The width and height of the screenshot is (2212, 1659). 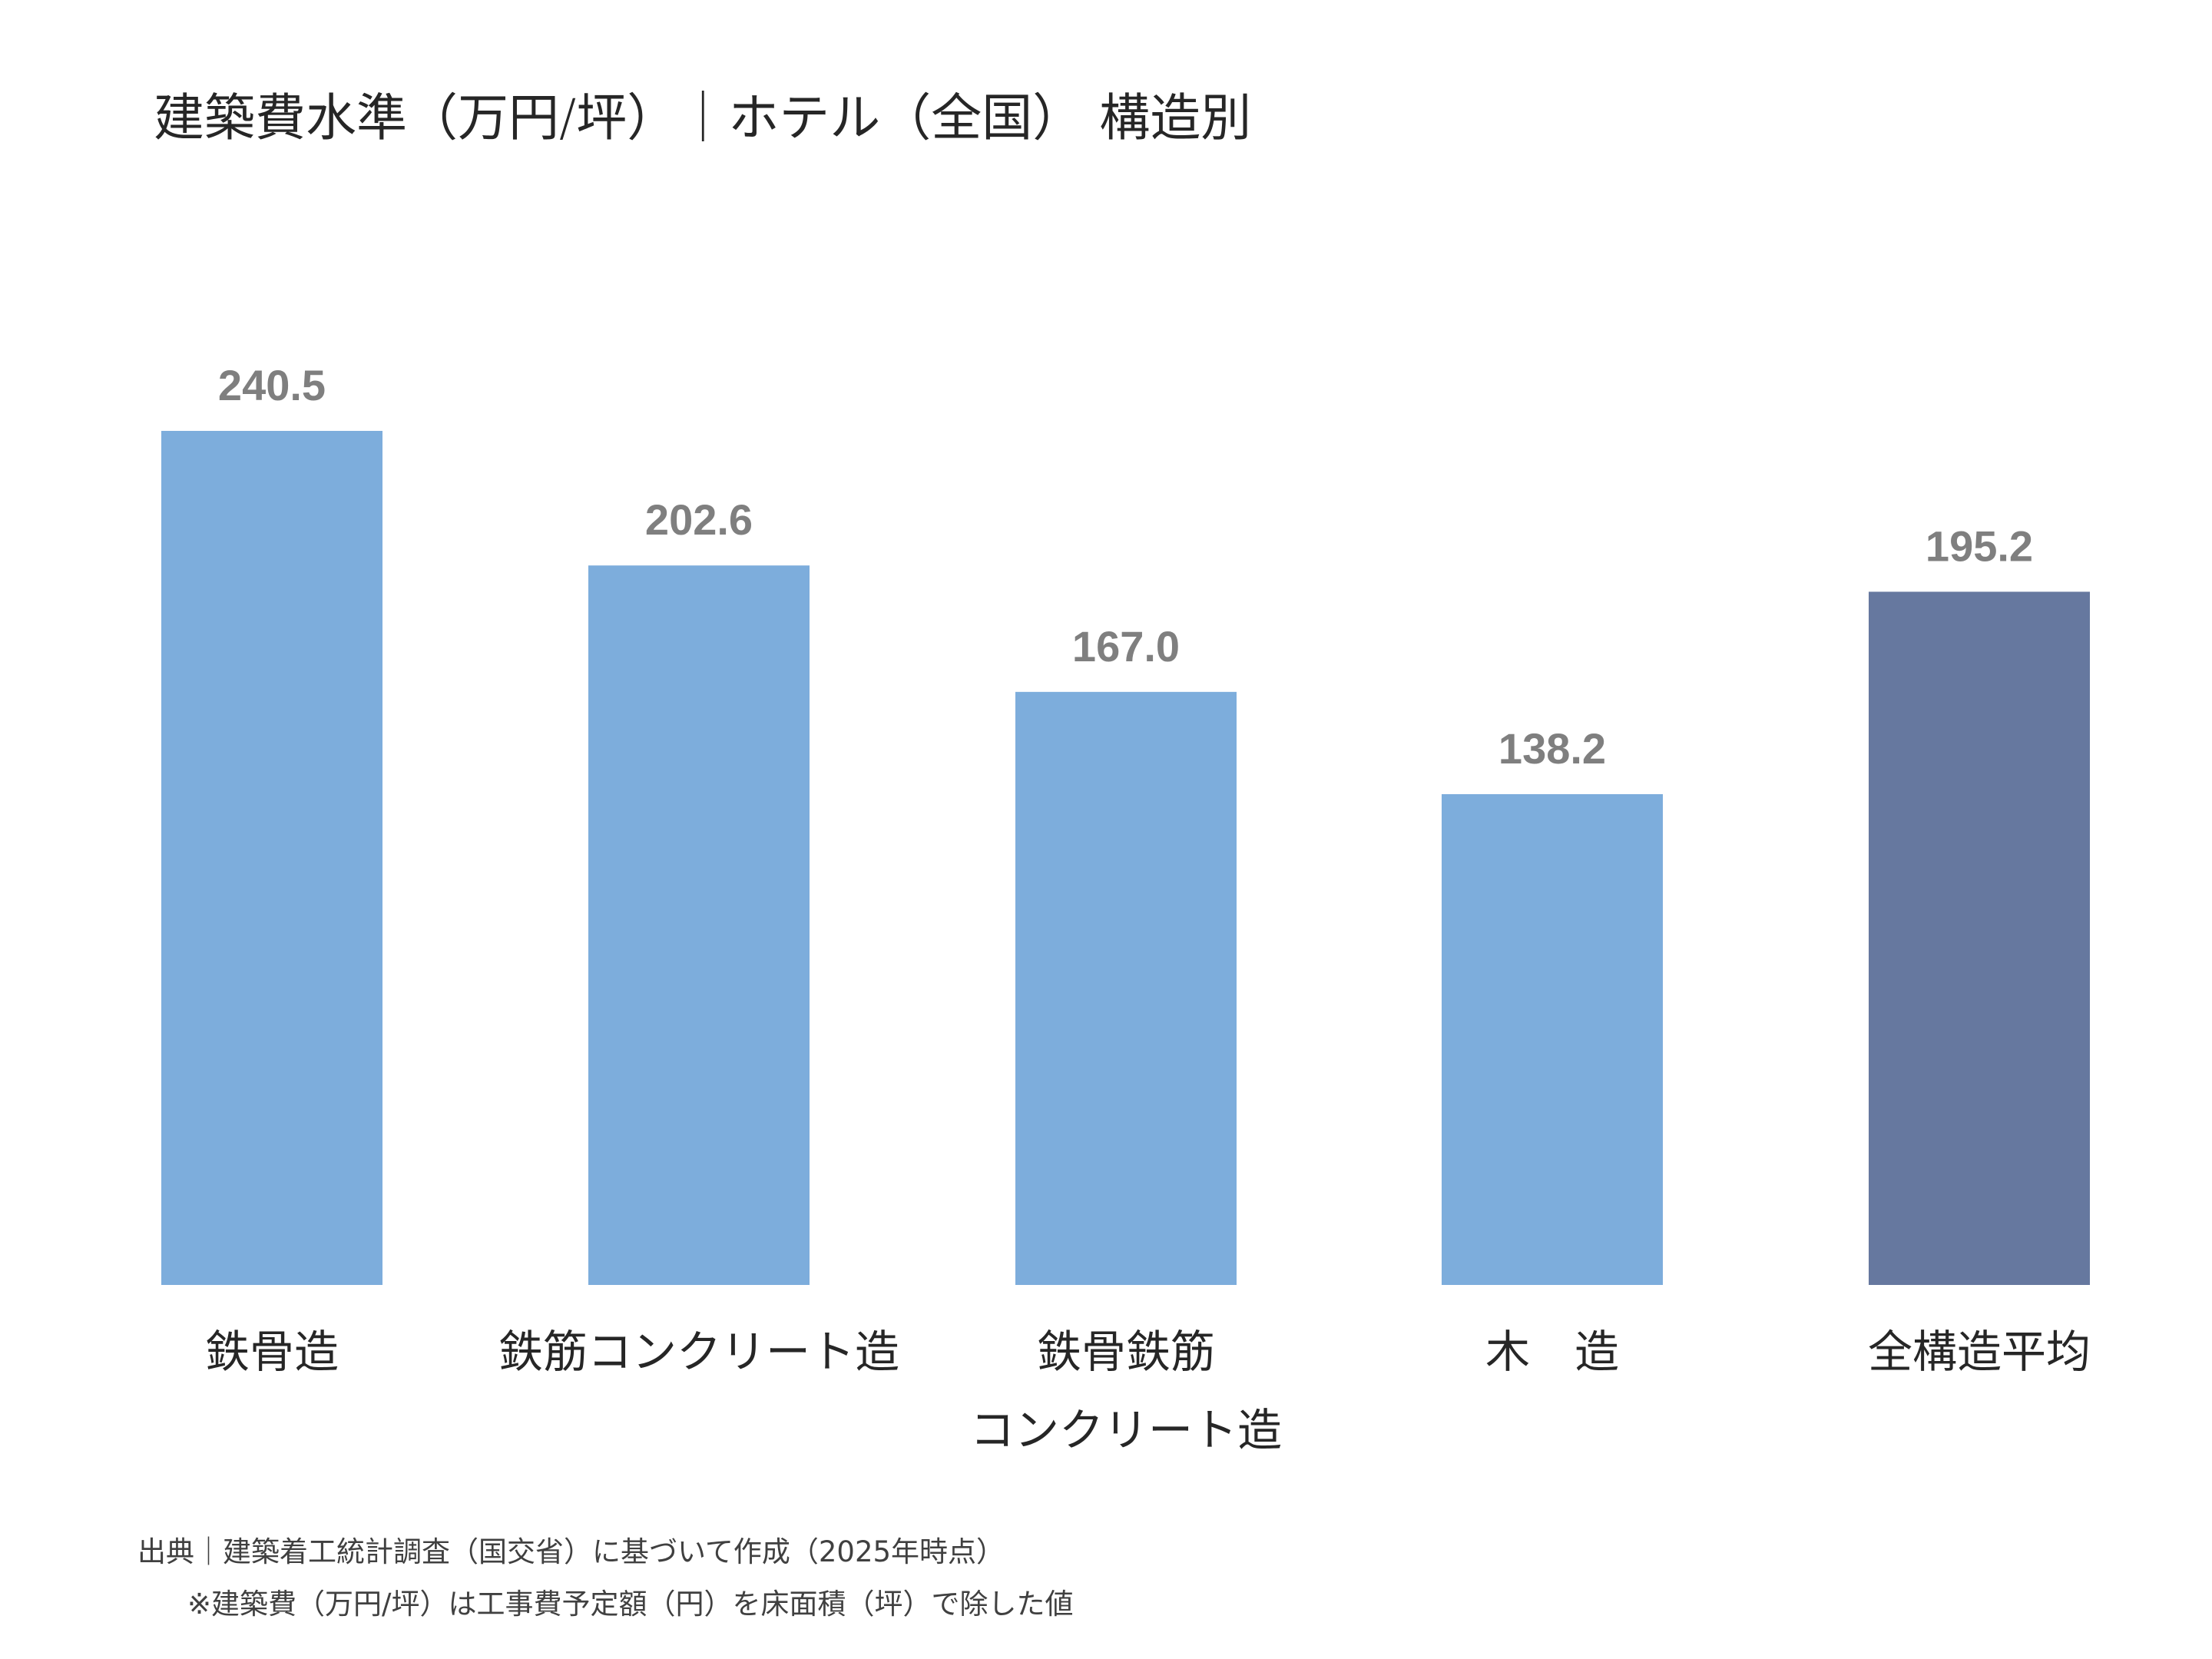 What do you see at coordinates (703, 118) in the screenshot?
I see `chart-title: 建築費水準（万円/坪）｜ホテル（全国） 構造別` at bounding box center [703, 118].